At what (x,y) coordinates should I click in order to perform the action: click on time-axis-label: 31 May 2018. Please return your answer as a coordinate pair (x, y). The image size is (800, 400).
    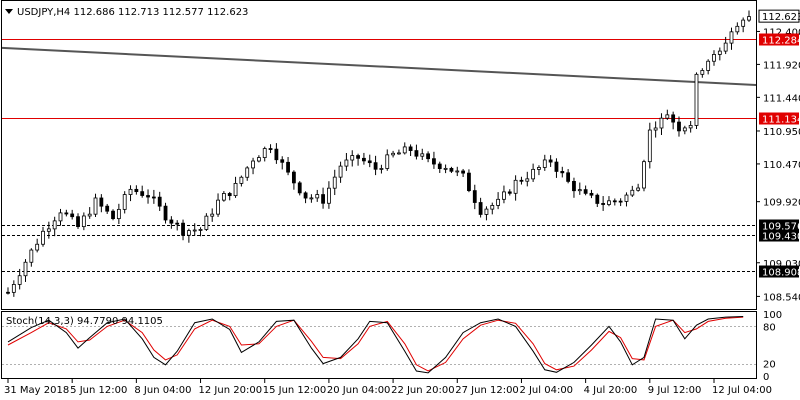
    Looking at the image, I should click on (36, 390).